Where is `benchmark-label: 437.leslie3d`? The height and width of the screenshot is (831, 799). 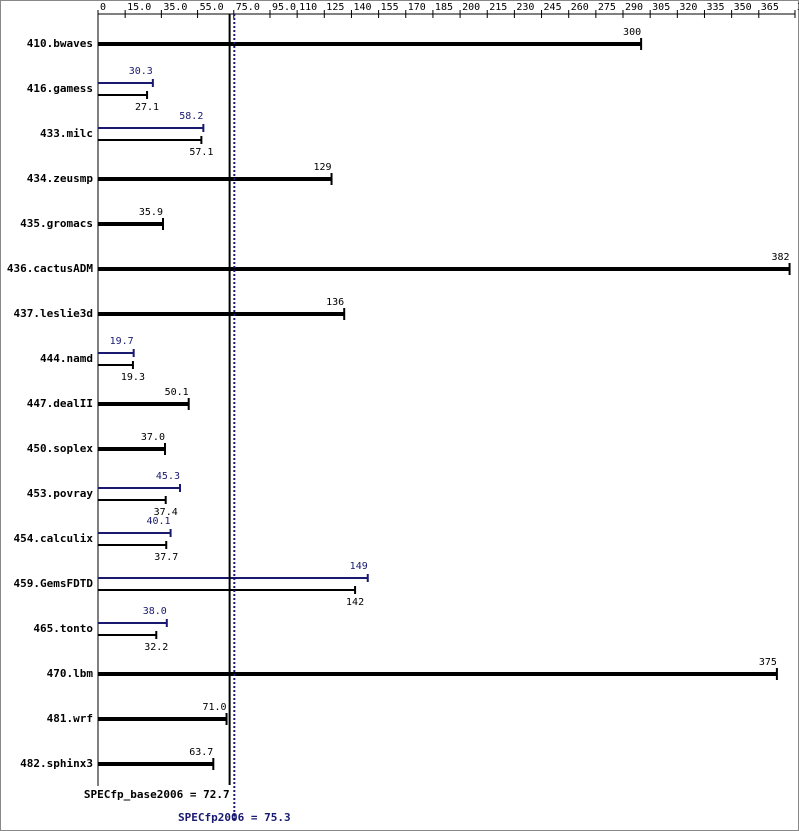
benchmark-label: 437.leslie3d is located at coordinates (53, 313).